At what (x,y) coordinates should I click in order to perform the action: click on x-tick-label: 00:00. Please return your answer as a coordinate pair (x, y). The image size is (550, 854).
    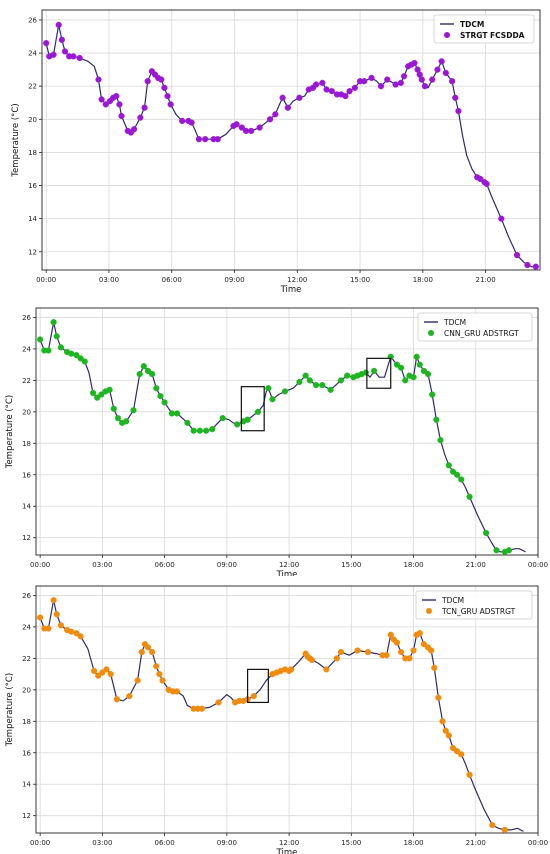
    Looking at the image, I should click on (538, 565).